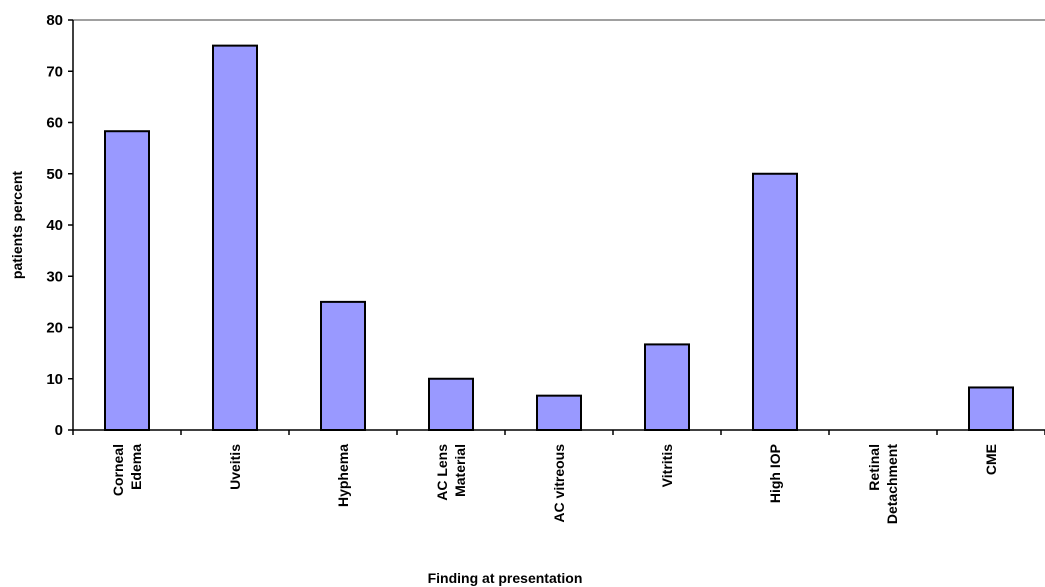 The height and width of the screenshot is (587, 1045). What do you see at coordinates (874, 467) in the screenshot?
I see `x-category-label: Retinal` at bounding box center [874, 467].